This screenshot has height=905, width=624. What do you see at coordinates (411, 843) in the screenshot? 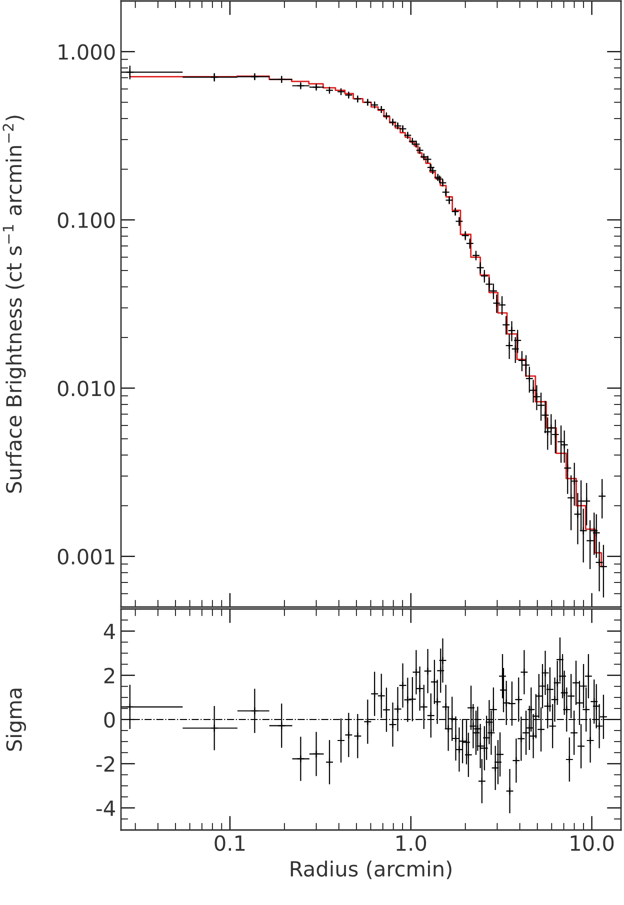
I see `x-tick-label: 1.0` at bounding box center [411, 843].